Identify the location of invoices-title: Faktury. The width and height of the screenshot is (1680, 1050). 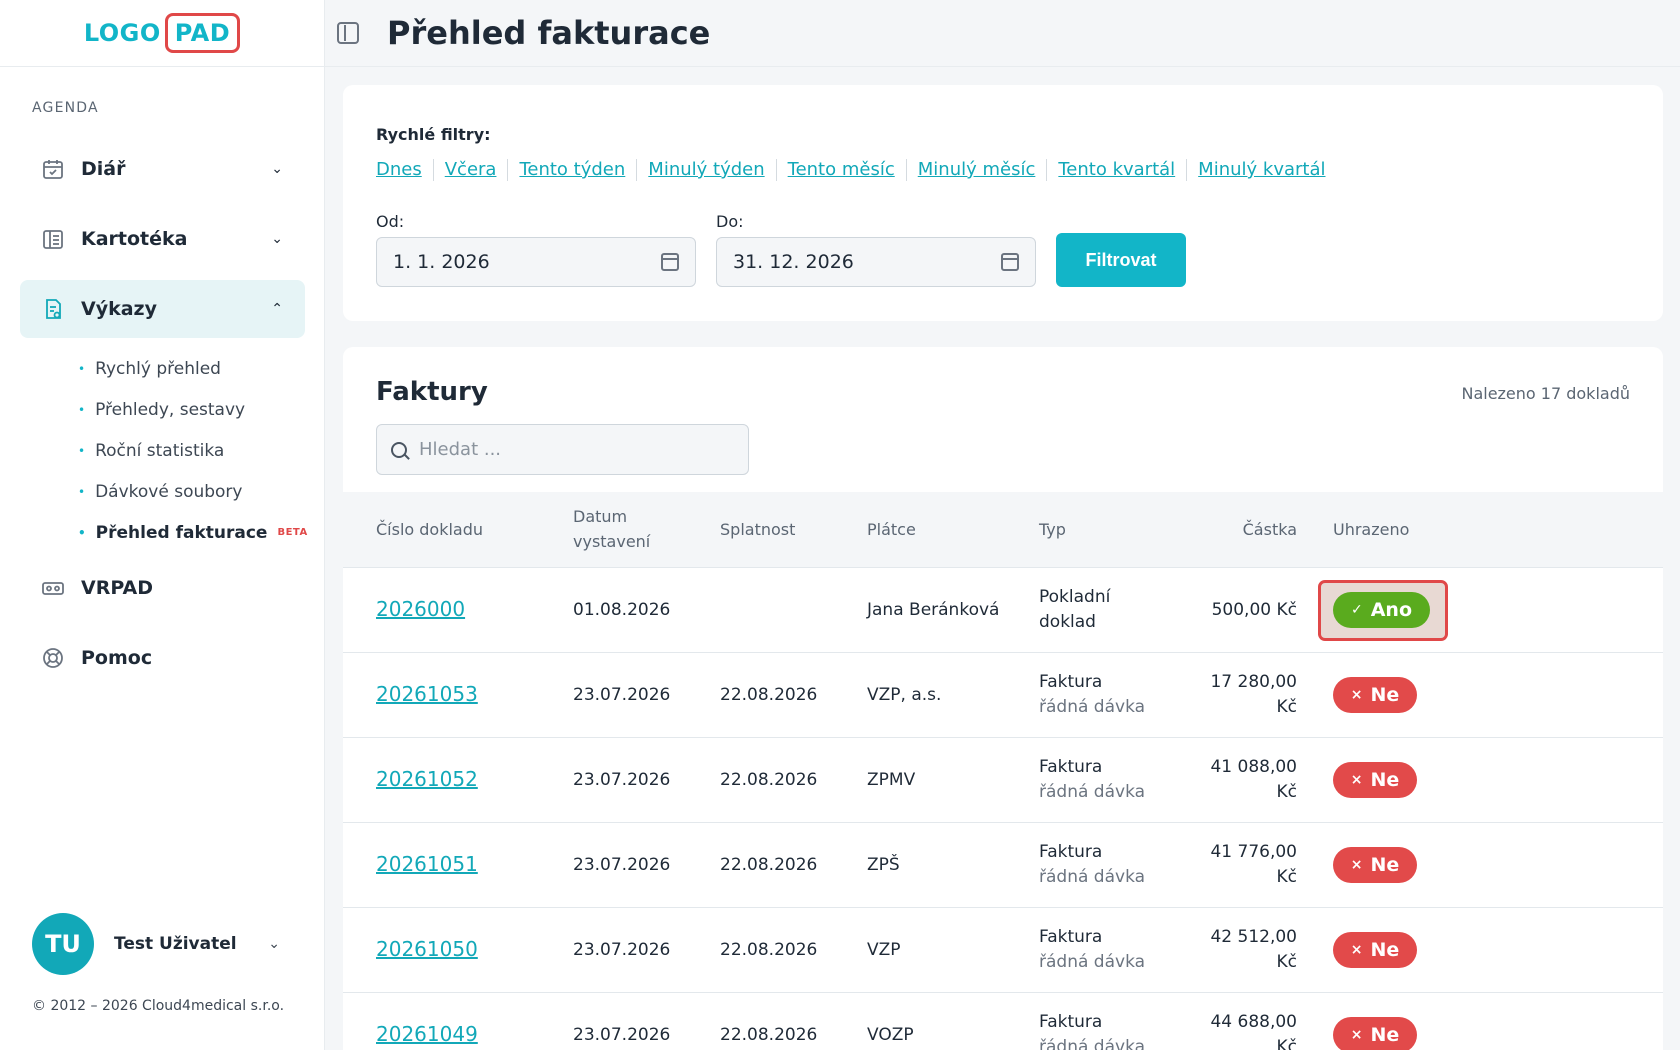
(432, 392).